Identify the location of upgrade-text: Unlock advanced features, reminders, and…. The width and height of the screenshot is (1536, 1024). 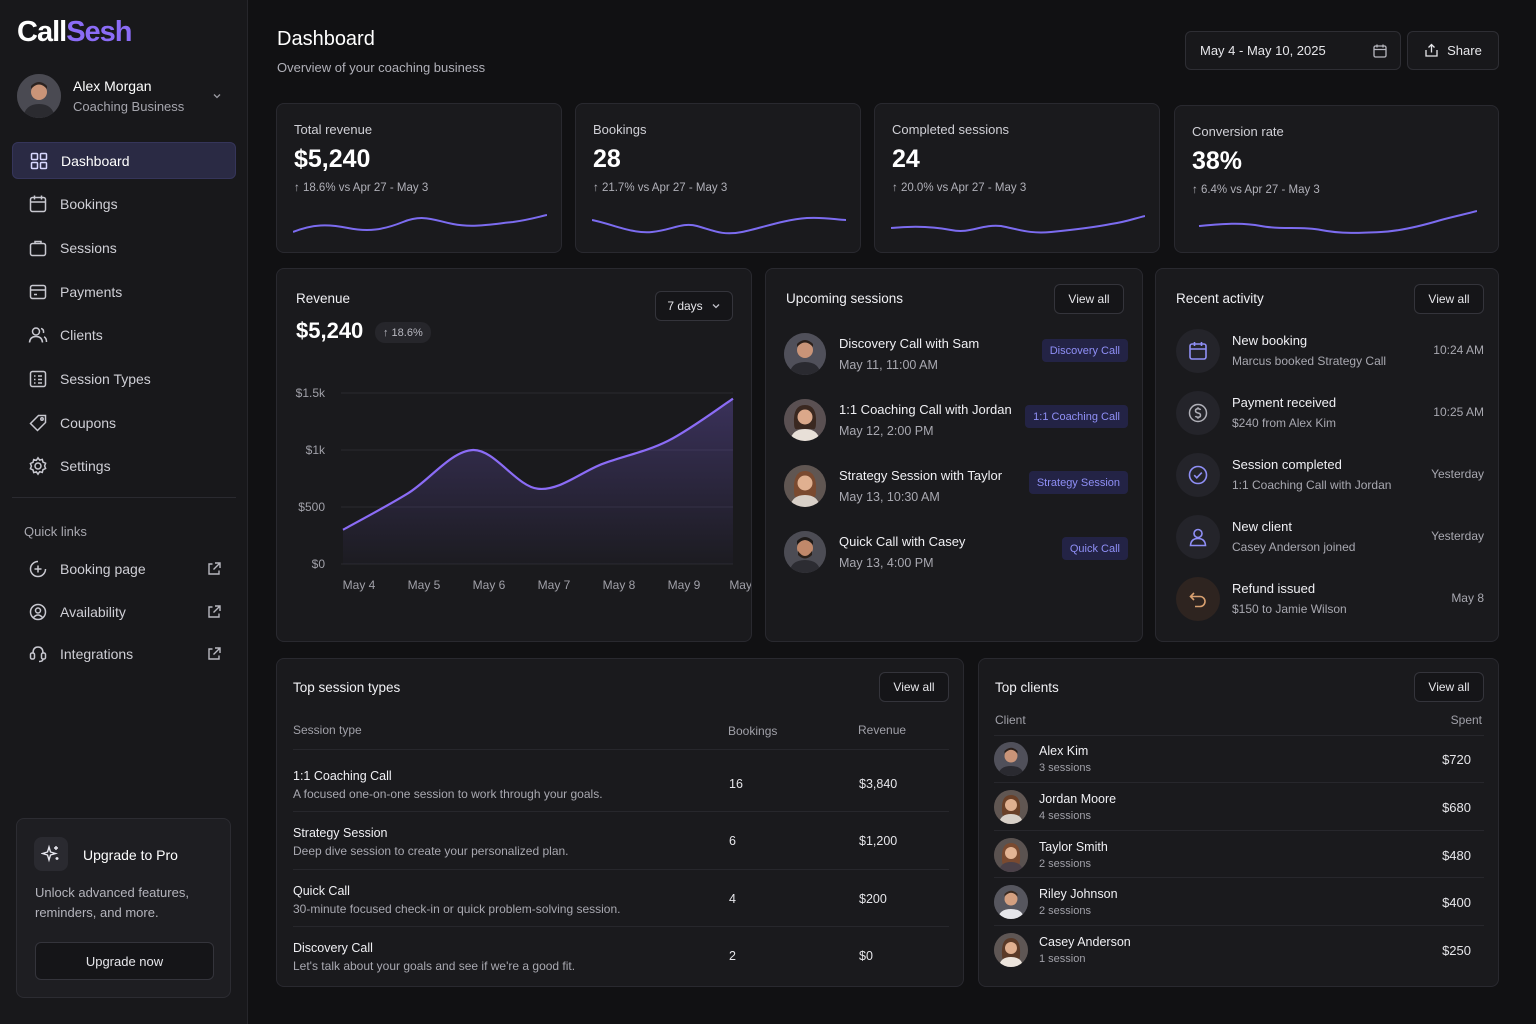
(112, 902).